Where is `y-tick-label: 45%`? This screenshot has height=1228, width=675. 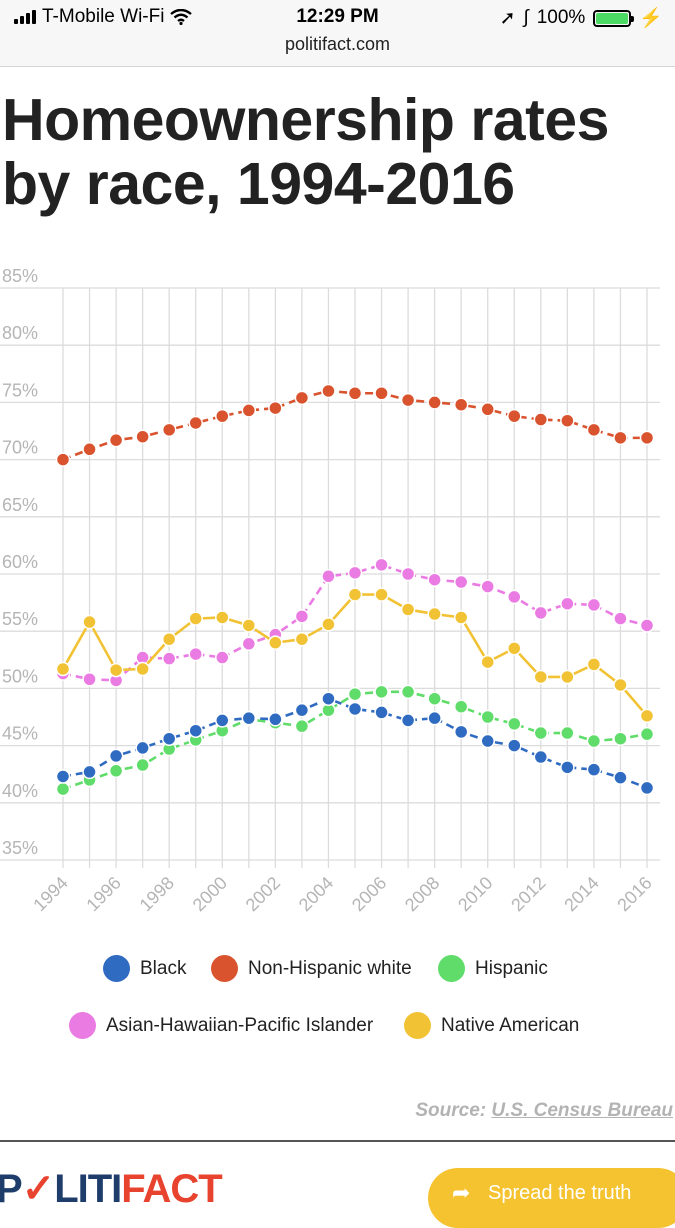 y-tick-label: 45% is located at coordinates (20, 734).